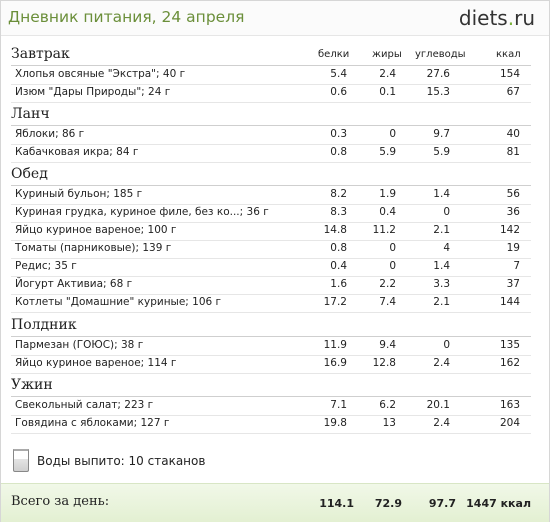  Describe the element at coordinates (271, 267) in the screenshot. I see `food-row: Редис; 35 г 0.4 0 1.4 7` at that location.